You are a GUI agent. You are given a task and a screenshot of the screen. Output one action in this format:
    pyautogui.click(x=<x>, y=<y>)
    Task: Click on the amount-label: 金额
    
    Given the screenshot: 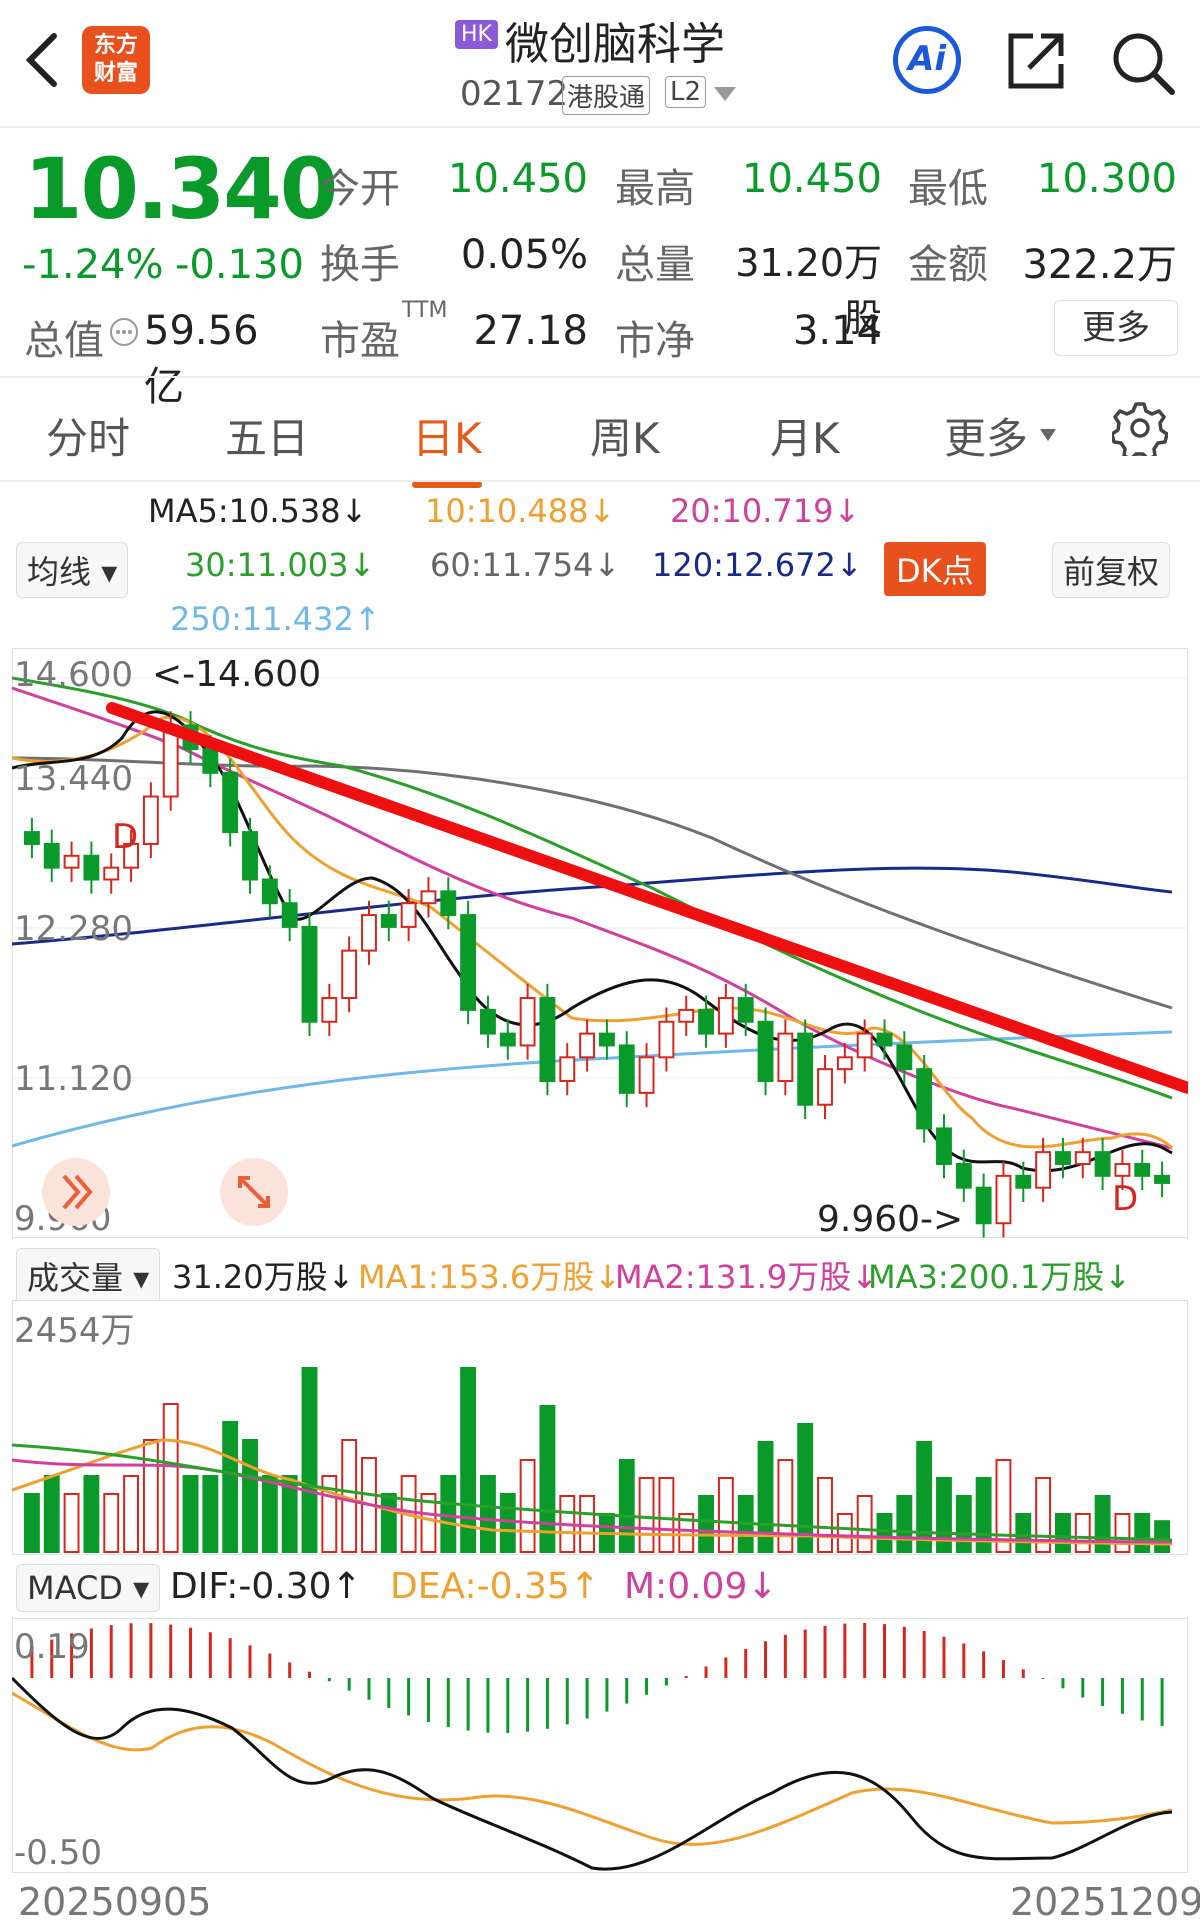 What is the action you would take?
    pyautogui.click(x=948, y=265)
    